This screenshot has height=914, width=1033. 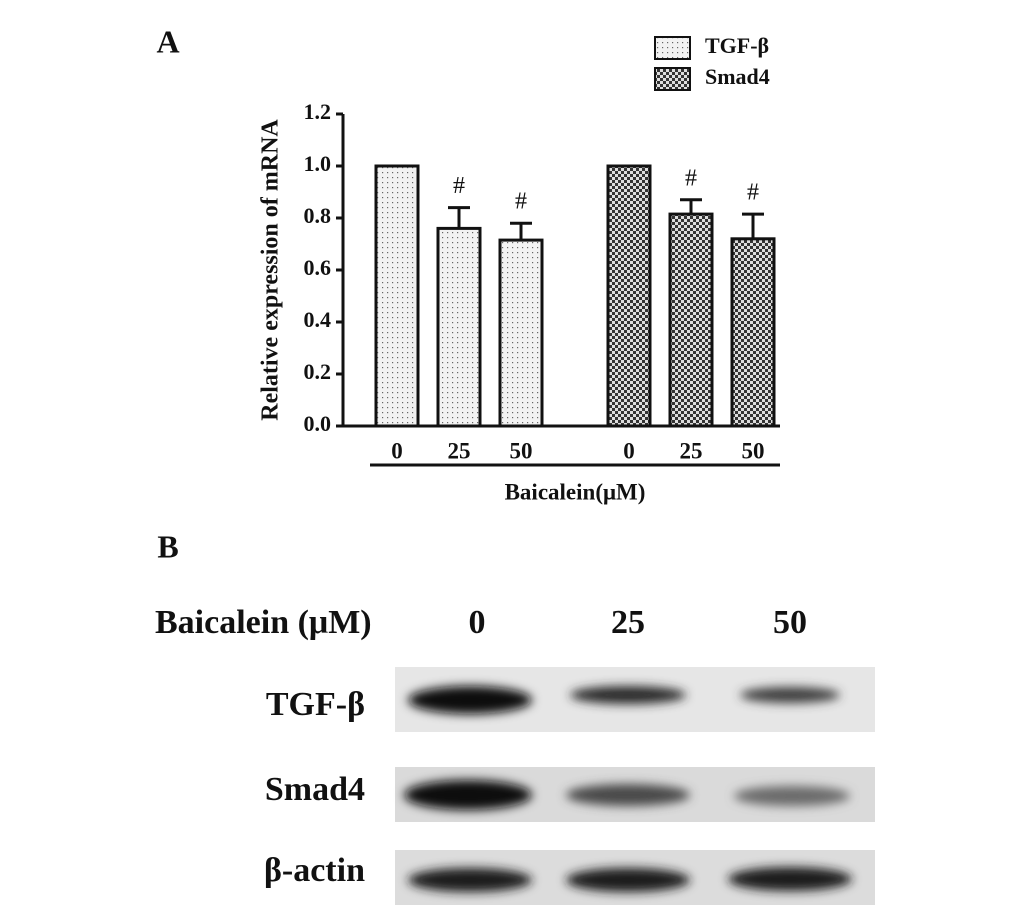 I want to click on panel-label: A, so click(x=167, y=41).